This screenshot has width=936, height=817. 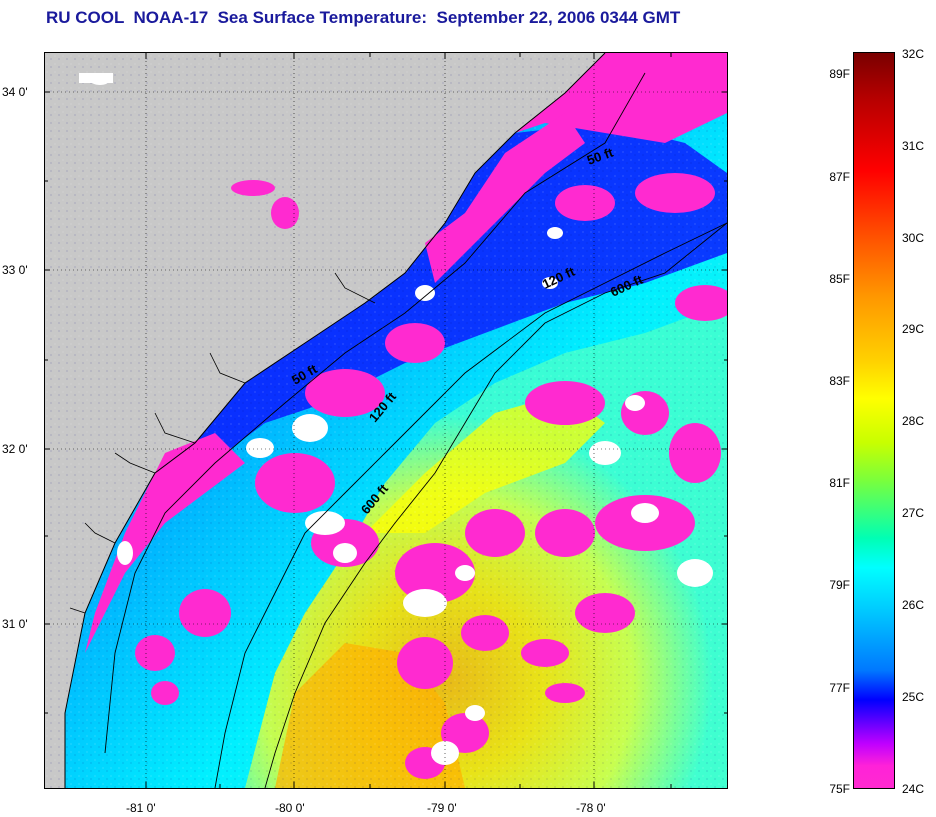 I want to click on colorbar-celsius-label: 31C, so click(x=913, y=146).